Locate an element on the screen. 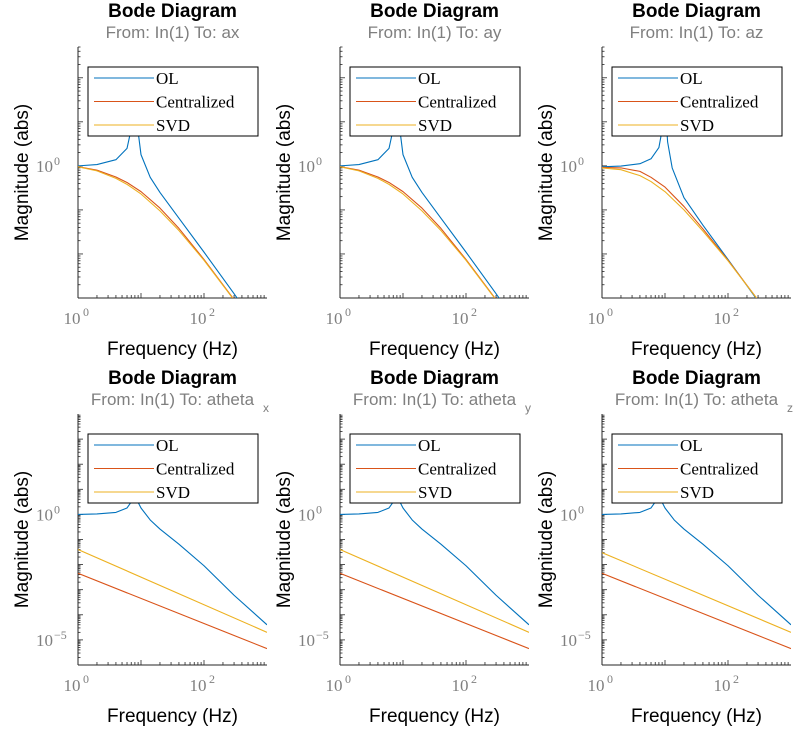 The height and width of the screenshot is (734, 800). panel-subtitle: From: In(1) To: az is located at coordinates (697, 32).